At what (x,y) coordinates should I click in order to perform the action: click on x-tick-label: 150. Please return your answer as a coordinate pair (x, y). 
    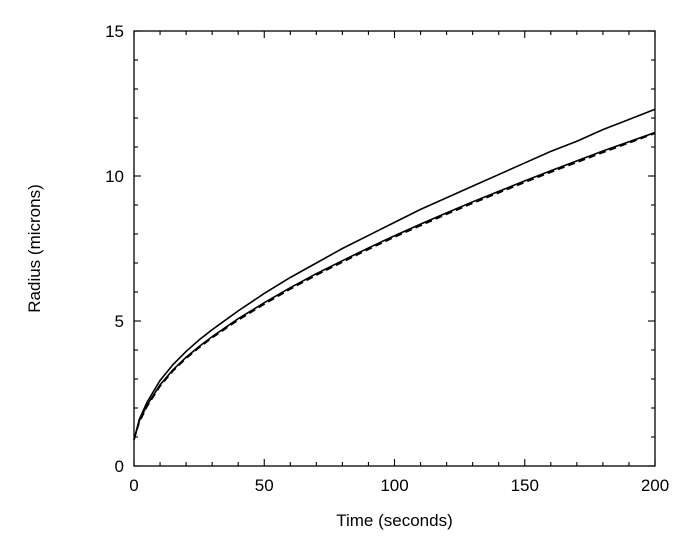
    Looking at the image, I should click on (525, 485).